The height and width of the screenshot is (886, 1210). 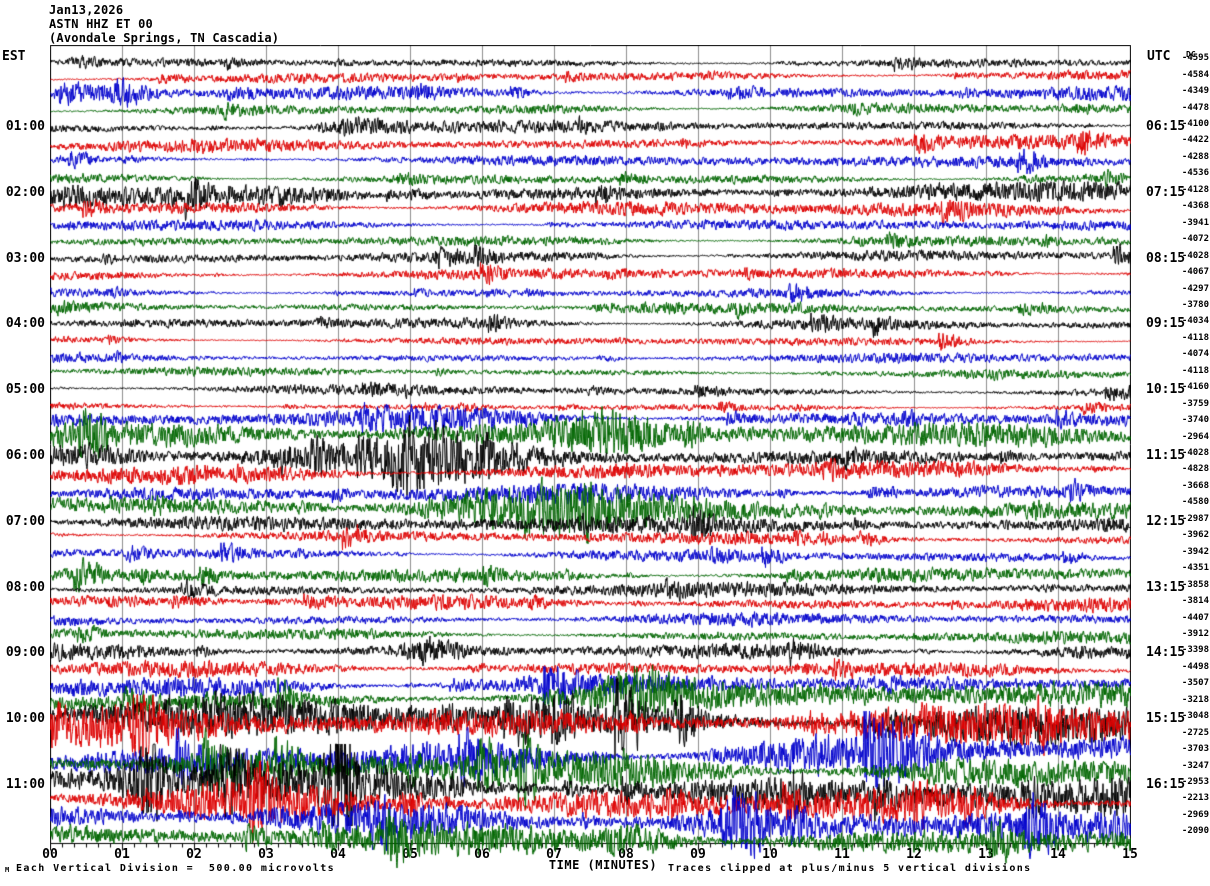 I want to click on dc-column-header: DC, so click(x=1191, y=54).